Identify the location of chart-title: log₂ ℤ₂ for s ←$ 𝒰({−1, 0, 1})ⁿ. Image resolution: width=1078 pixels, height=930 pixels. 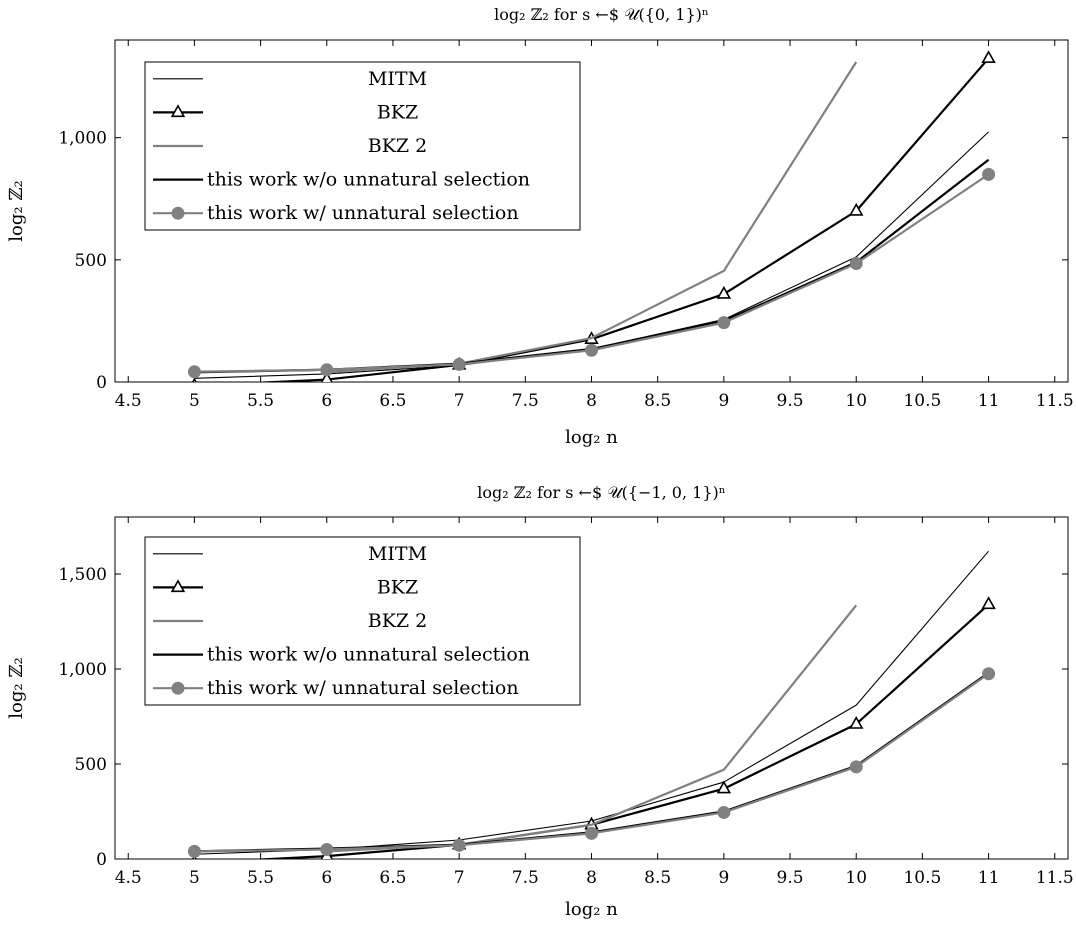
(601, 492).